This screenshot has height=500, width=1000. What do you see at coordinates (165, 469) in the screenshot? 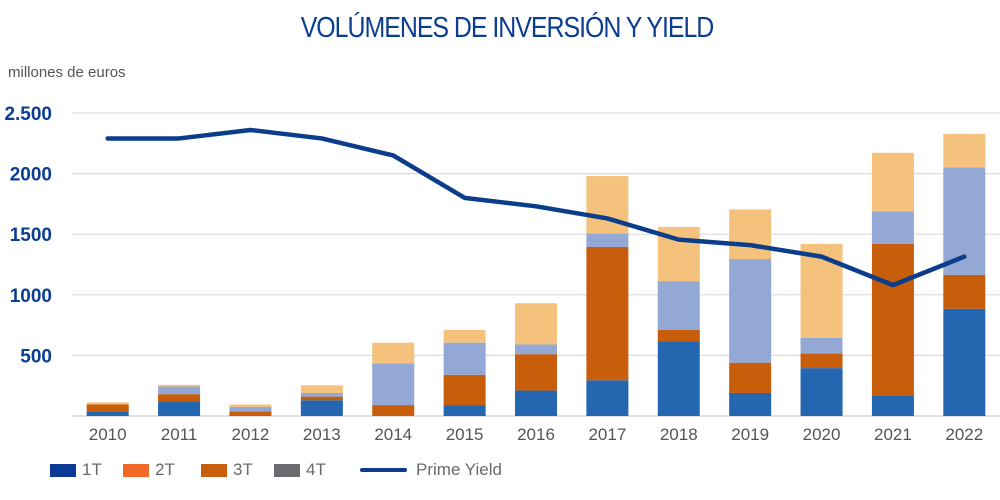
I see `legend-label-2t: 2T` at bounding box center [165, 469].